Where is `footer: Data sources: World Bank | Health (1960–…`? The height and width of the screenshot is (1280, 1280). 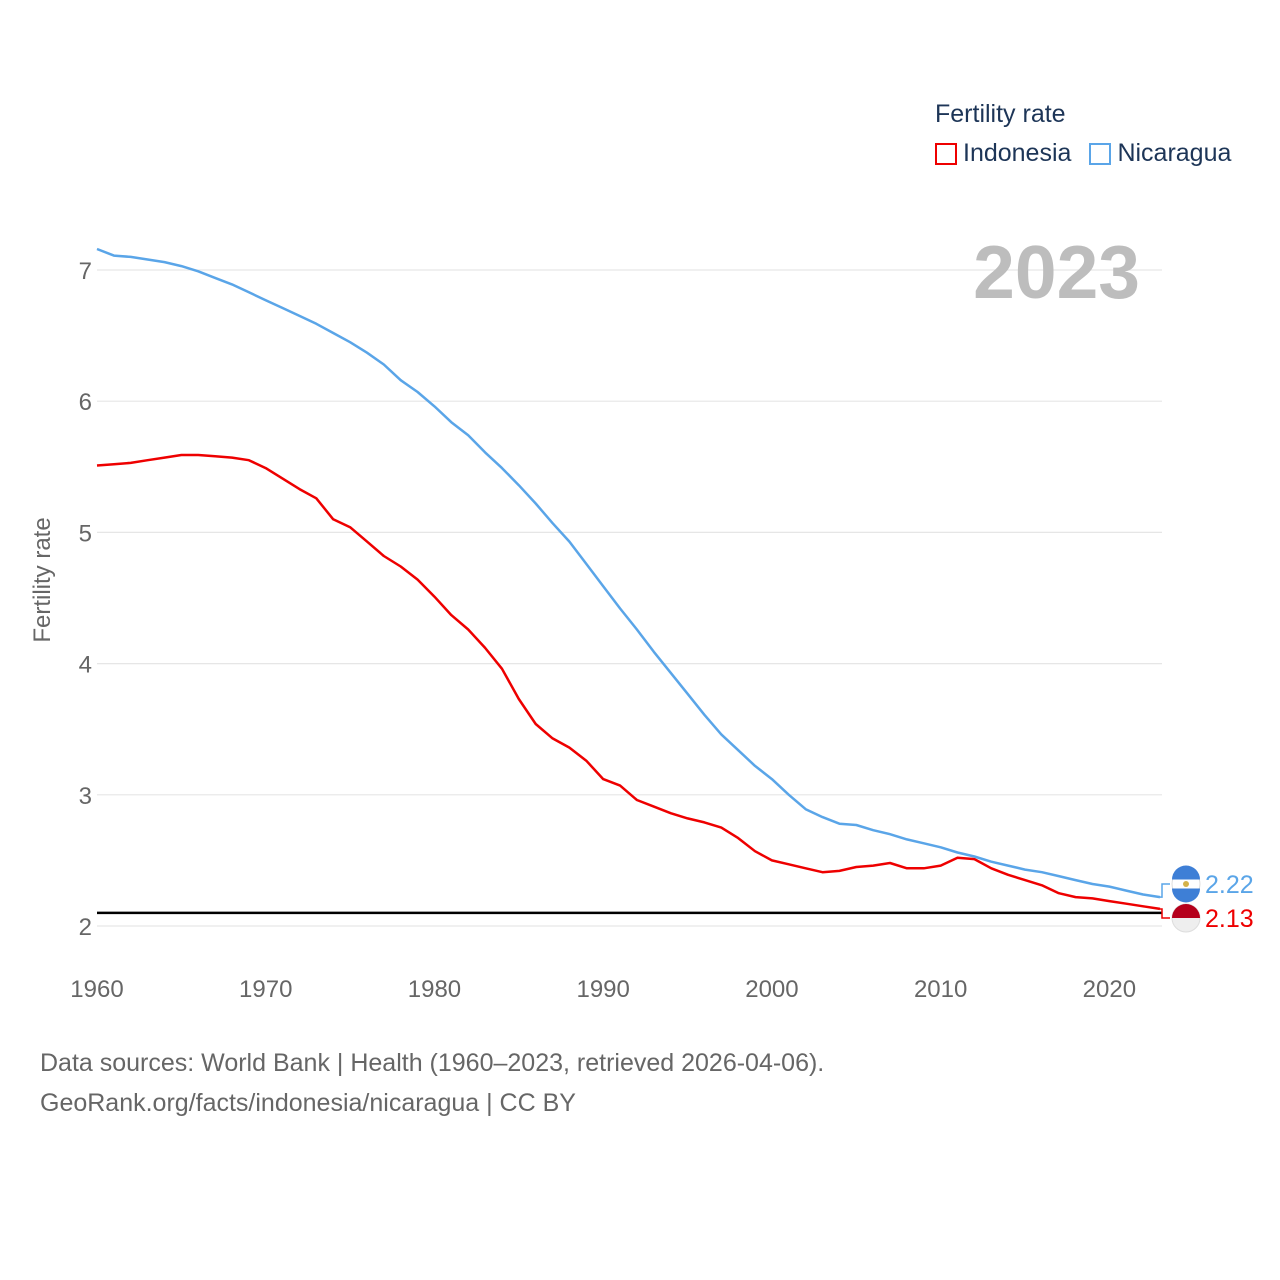
footer: Data sources: World Bank | Health (1960–… is located at coordinates (432, 1083).